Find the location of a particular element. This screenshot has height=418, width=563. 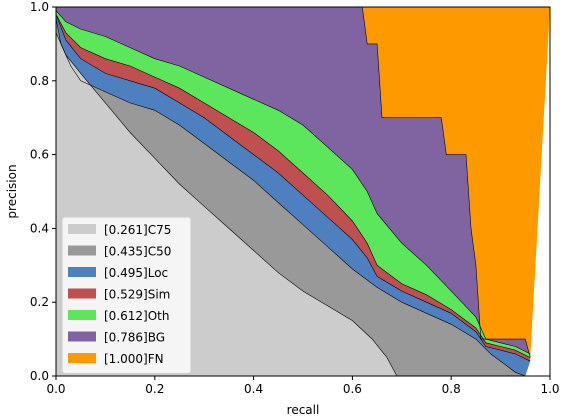

x-tick-label: 0.4 is located at coordinates (253, 389).